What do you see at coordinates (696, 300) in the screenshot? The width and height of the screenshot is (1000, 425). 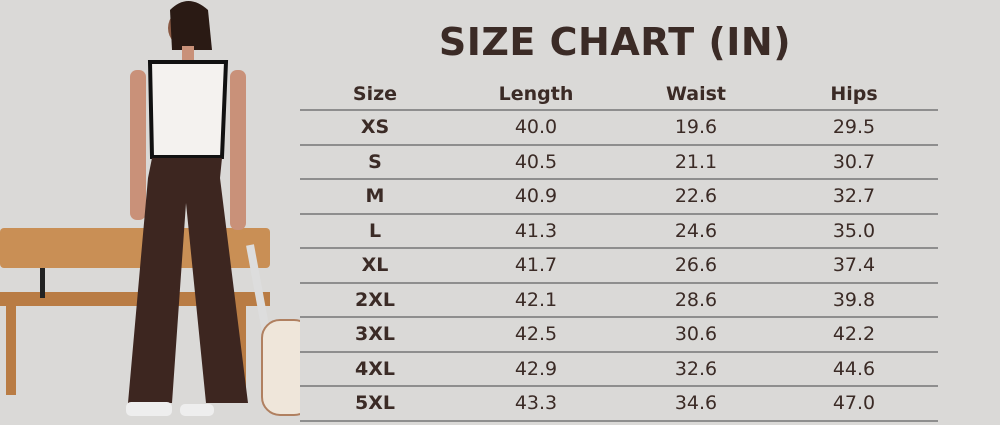 I see `cell-waist: 28.6` at bounding box center [696, 300].